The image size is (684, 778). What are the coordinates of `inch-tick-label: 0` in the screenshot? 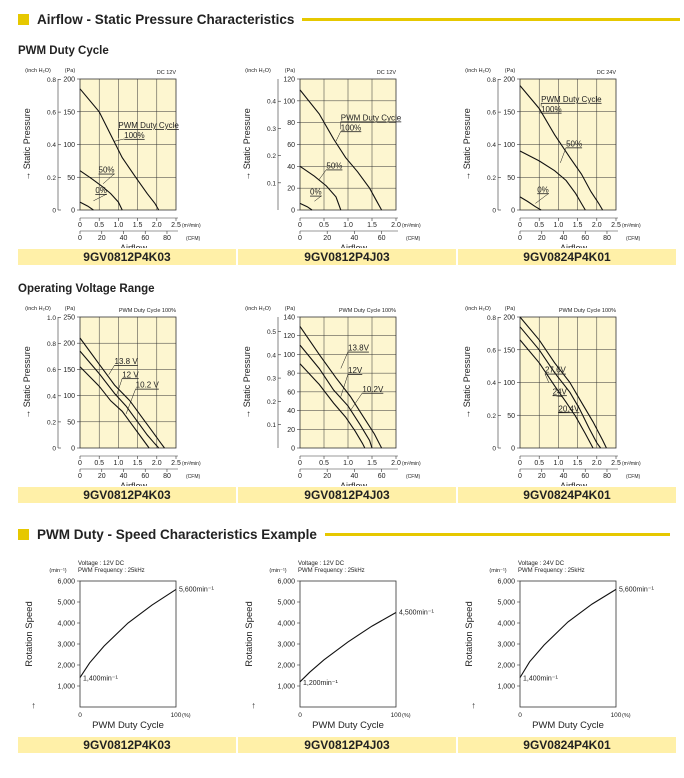 It's located at (494, 211).